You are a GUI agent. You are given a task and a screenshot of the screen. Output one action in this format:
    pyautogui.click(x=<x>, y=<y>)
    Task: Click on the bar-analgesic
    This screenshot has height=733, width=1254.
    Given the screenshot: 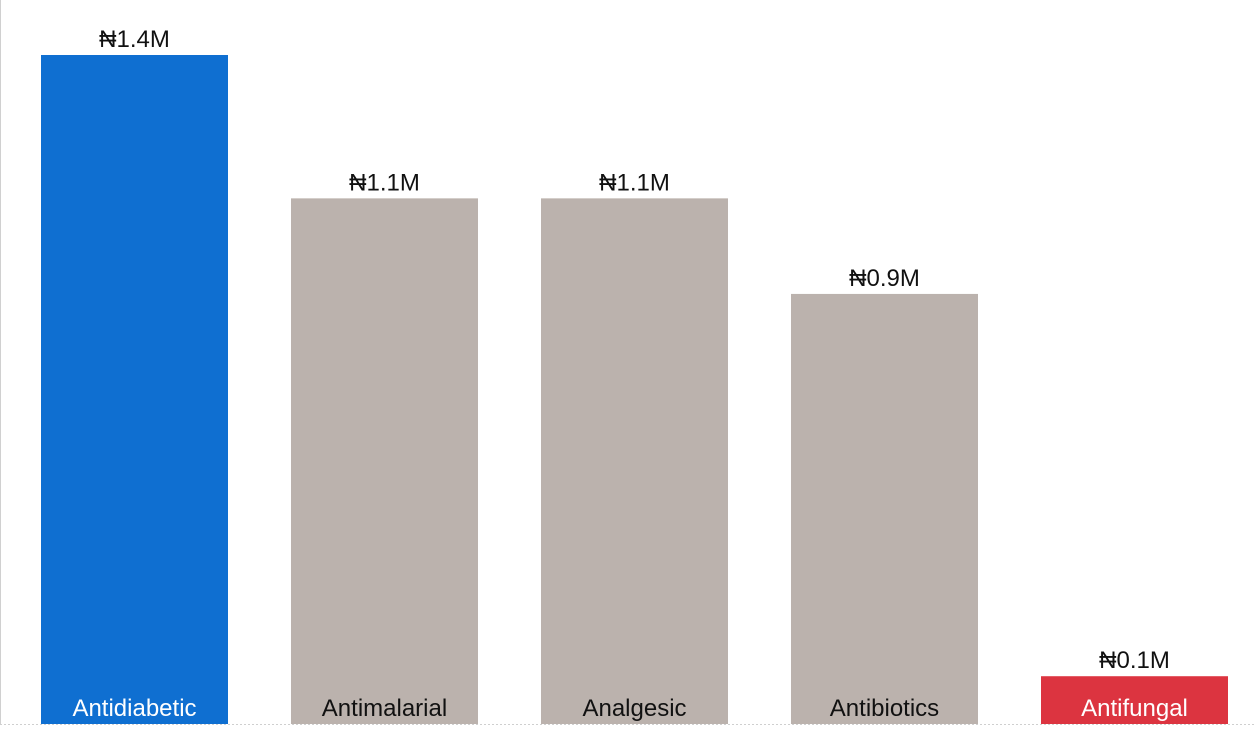 What is the action you would take?
    pyautogui.click(x=634, y=461)
    